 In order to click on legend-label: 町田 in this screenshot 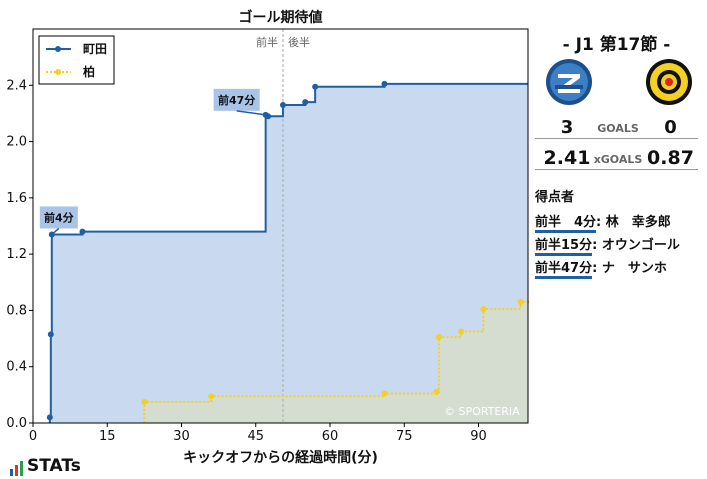, I will do `click(95, 49)`.